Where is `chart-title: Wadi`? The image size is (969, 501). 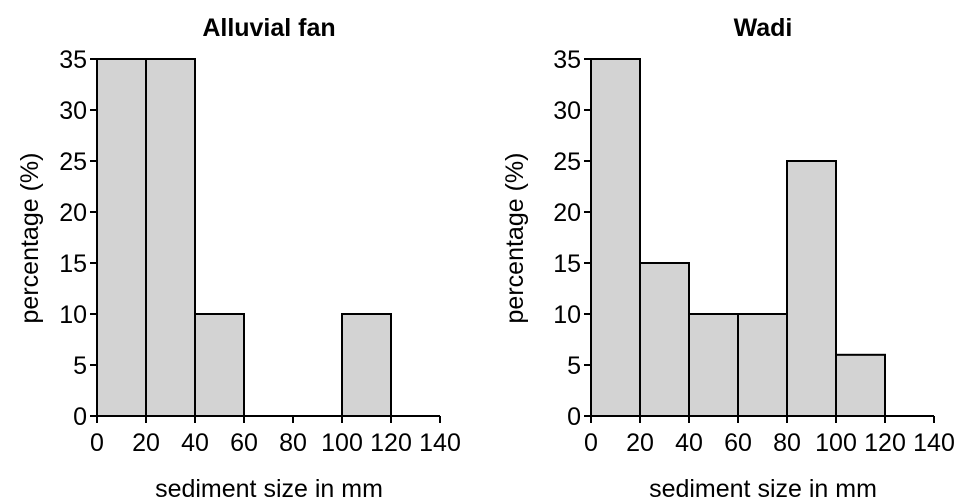
chart-title: Wadi is located at coordinates (763, 28).